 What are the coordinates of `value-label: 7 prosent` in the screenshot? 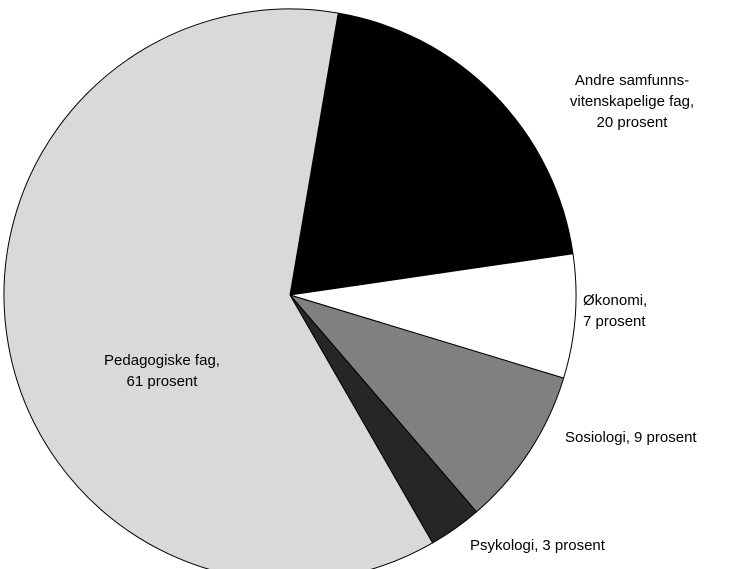 It's located at (614, 321).